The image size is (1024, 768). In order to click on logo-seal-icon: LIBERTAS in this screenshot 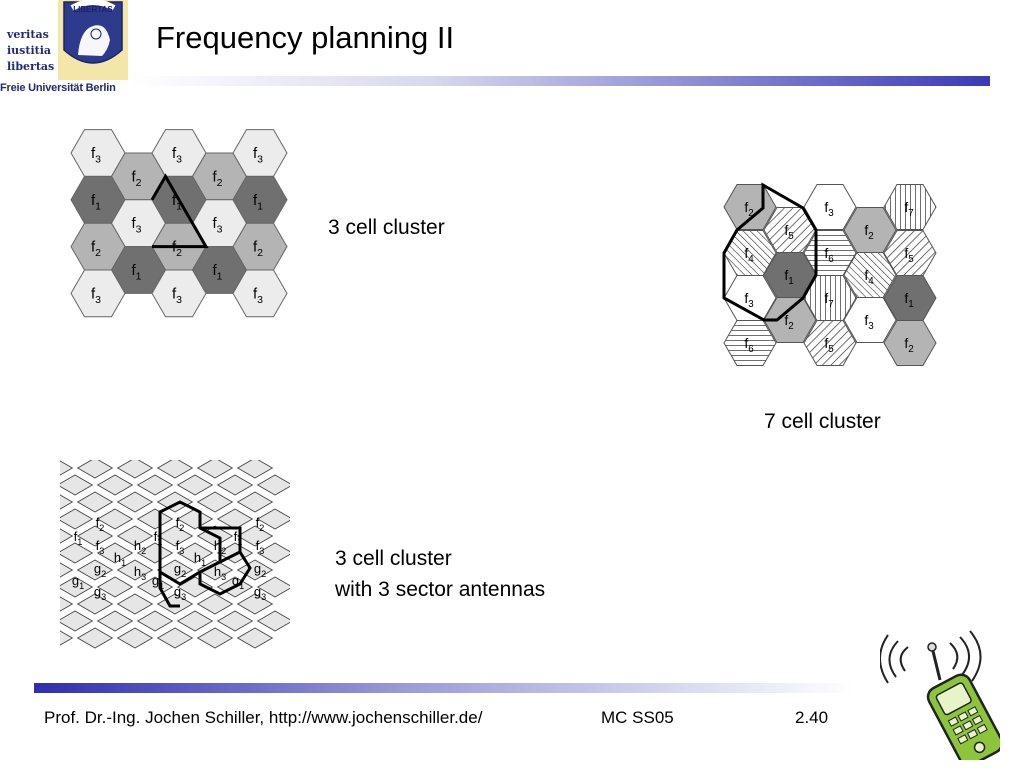, I will do `click(93, 40)`.